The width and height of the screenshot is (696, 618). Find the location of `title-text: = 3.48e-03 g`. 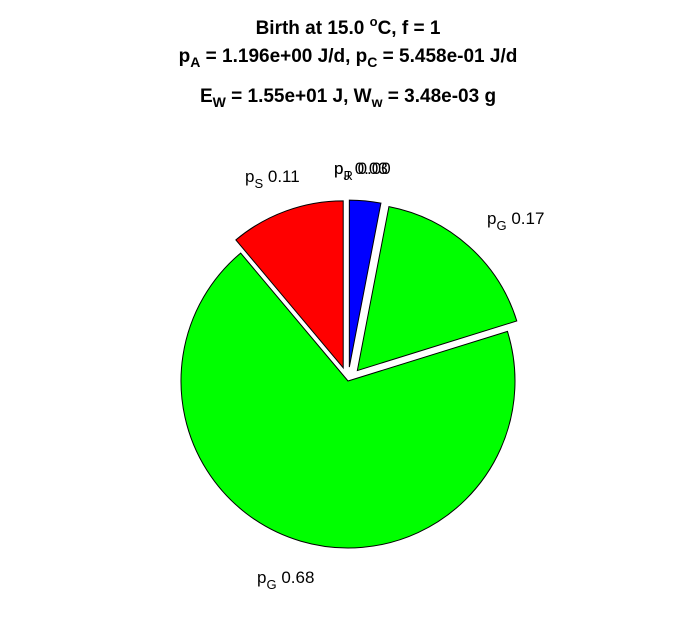

title-text: = 3.48e-03 g is located at coordinates (439, 96).